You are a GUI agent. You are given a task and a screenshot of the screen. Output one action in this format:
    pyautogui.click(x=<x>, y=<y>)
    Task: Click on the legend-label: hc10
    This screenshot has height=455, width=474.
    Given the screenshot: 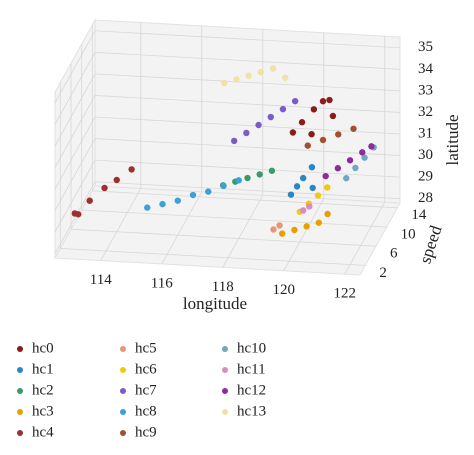 What is the action you would take?
    pyautogui.click(x=251, y=348)
    